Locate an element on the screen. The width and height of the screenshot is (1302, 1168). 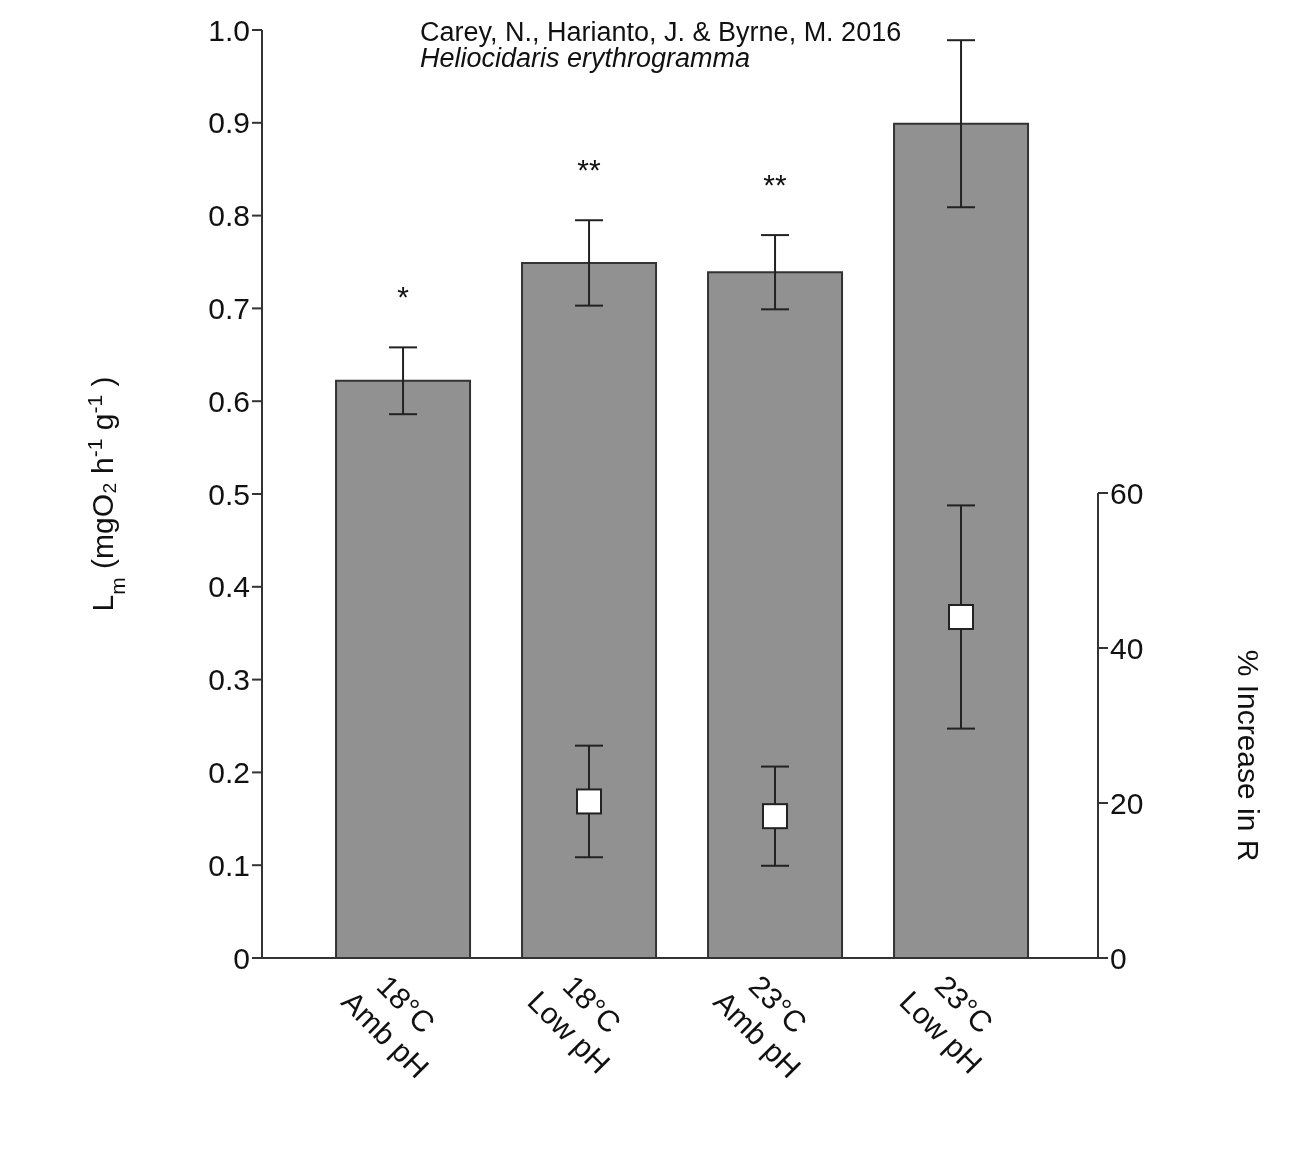
y-tick-label: 0.1 is located at coordinates (229, 865).